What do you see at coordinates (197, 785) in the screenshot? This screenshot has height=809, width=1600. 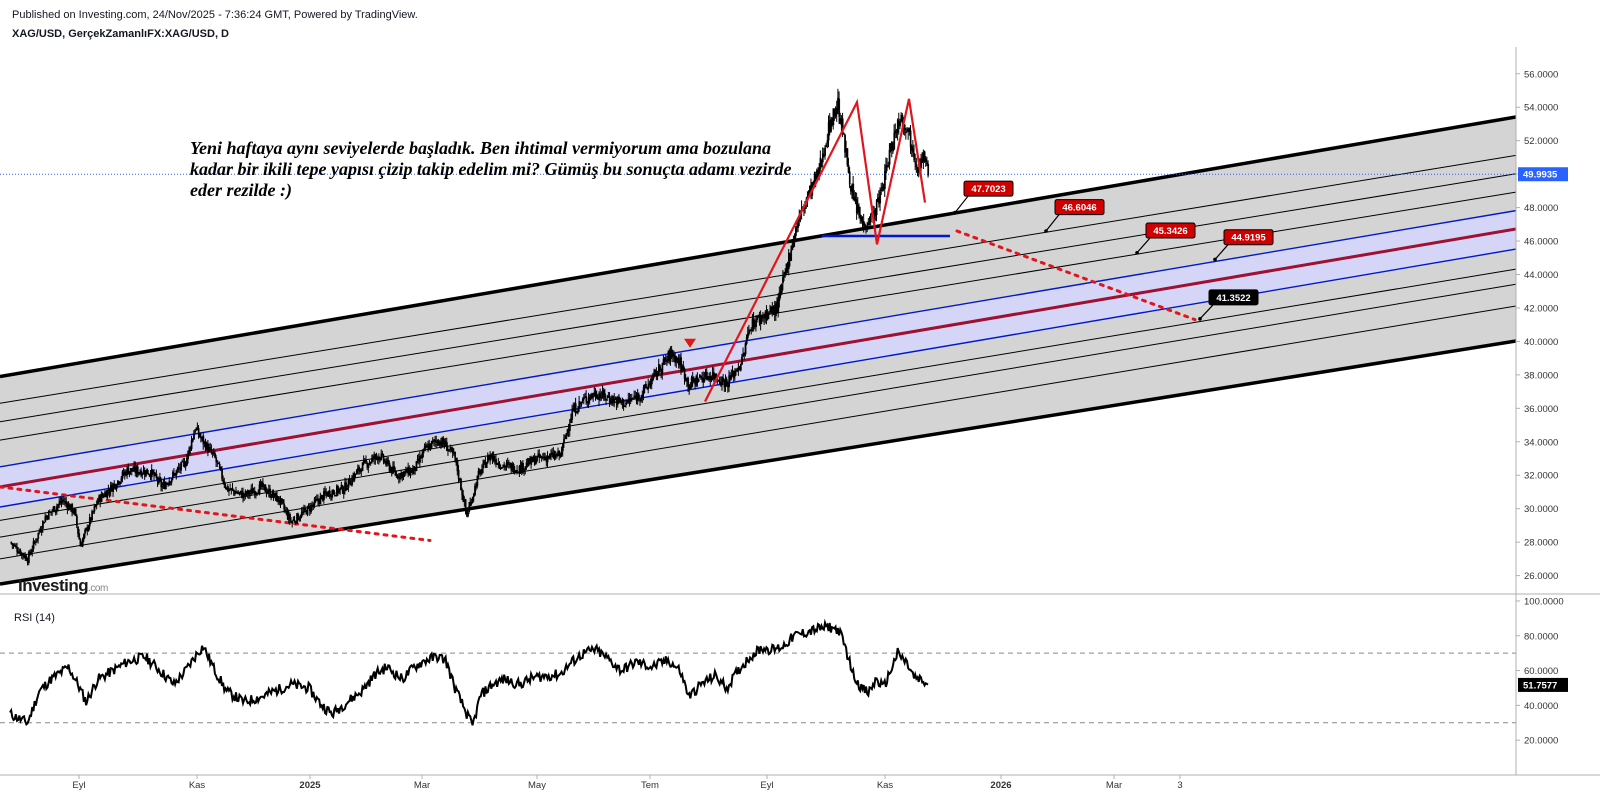 I see `x-tick-label: Kas` at bounding box center [197, 785].